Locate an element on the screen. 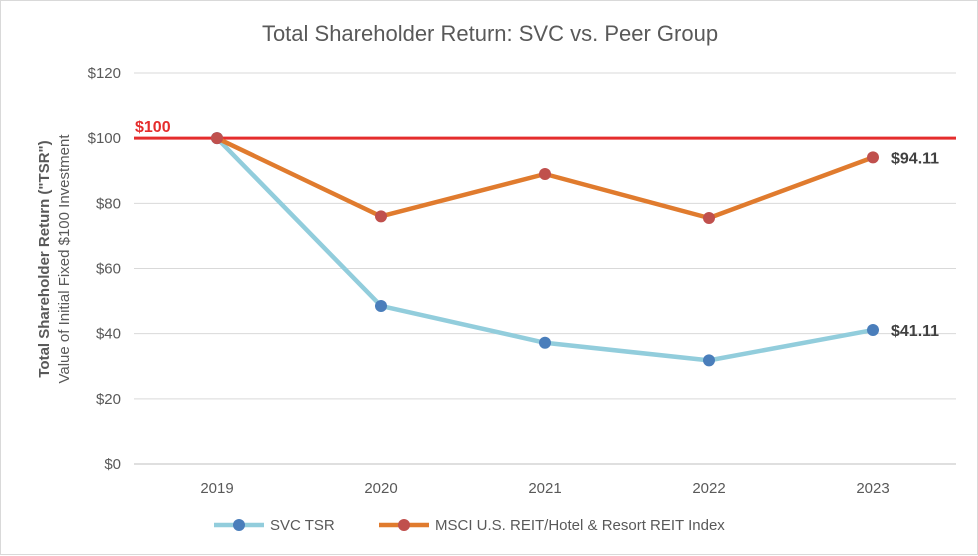 The width and height of the screenshot is (978, 556). end-value-label: $94.11 is located at coordinates (915, 158).